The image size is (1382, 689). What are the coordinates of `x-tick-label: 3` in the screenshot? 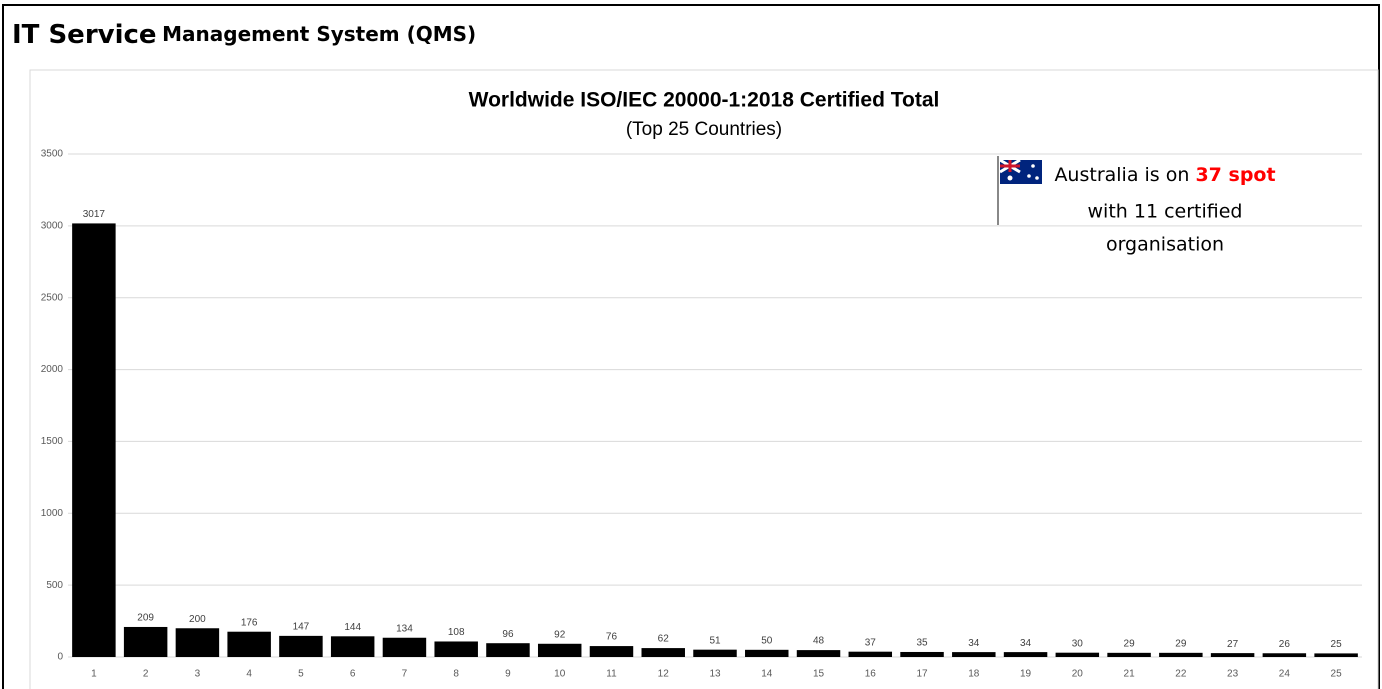 It's located at (198, 674).